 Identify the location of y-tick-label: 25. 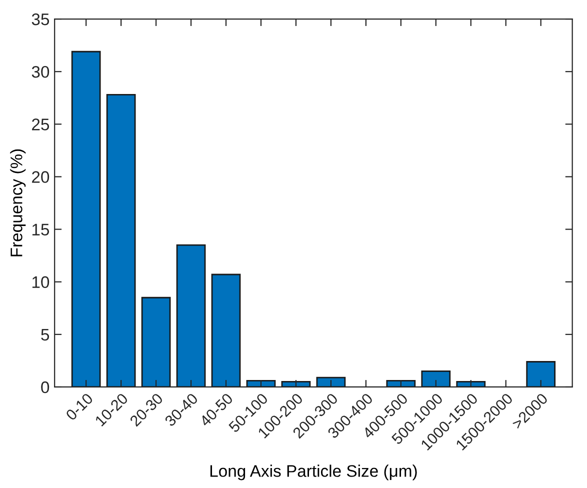
(41, 124).